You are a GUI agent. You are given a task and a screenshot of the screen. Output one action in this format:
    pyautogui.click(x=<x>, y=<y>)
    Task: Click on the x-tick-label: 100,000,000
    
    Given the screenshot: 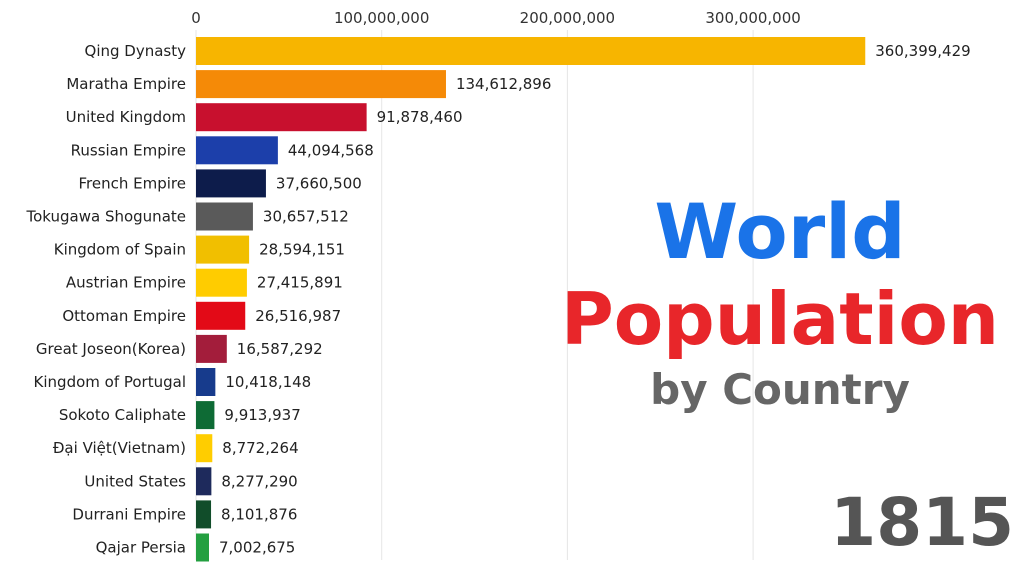 What is the action you would take?
    pyautogui.click(x=381, y=18)
    